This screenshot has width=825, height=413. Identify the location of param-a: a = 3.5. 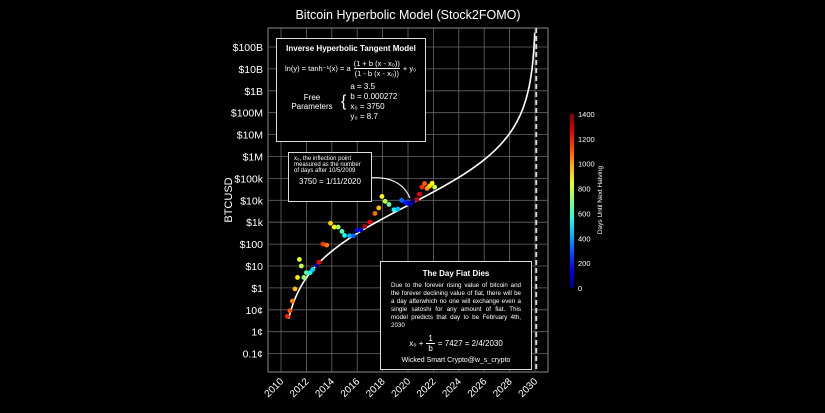
(363, 86).